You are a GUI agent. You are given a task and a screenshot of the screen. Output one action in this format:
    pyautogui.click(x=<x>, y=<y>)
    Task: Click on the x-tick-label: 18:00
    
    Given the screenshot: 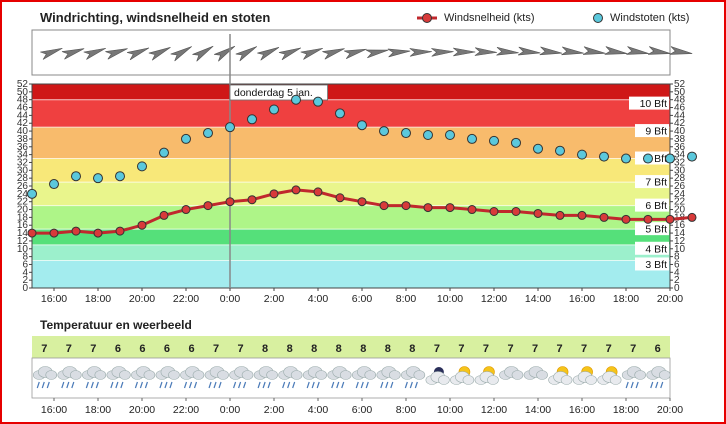 What is the action you would take?
    pyautogui.click(x=98, y=299)
    